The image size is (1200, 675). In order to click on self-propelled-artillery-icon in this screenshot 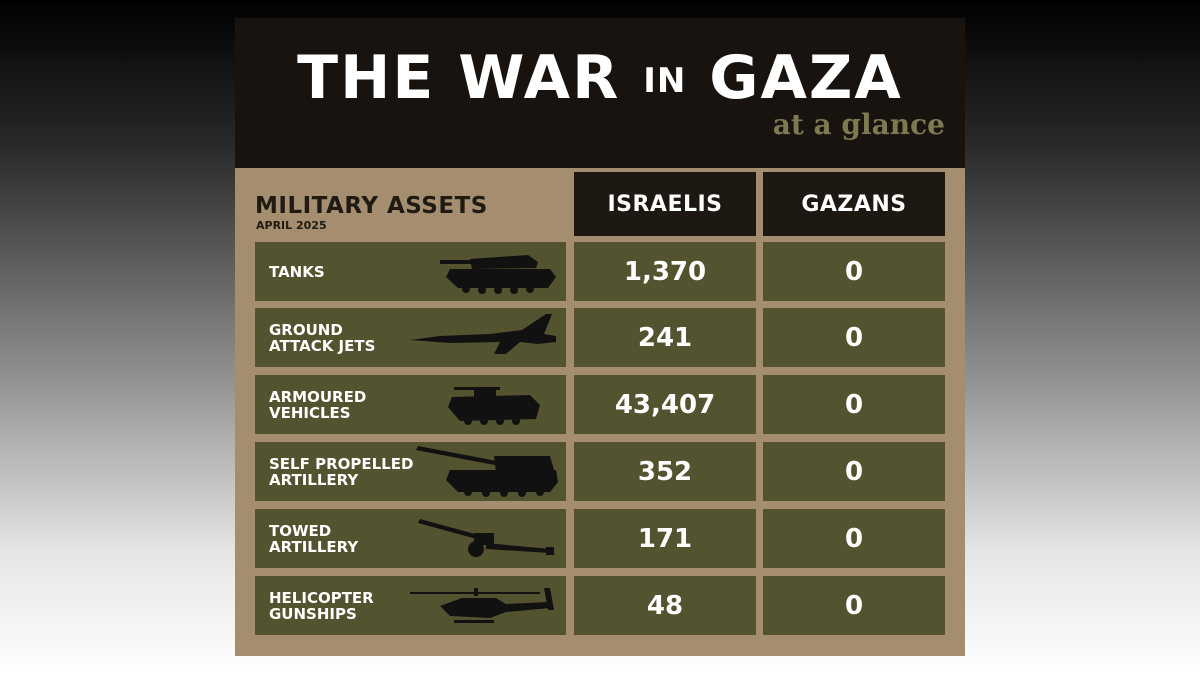, I will do `click(487, 471)`.